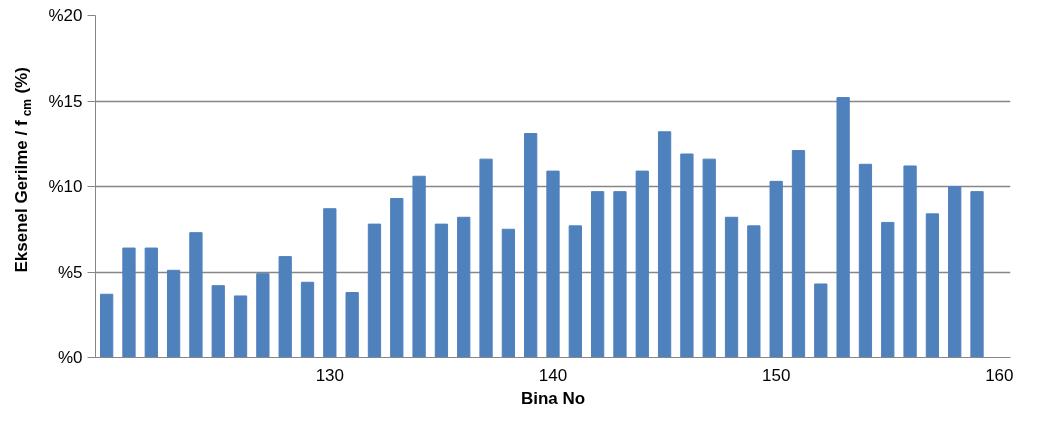 The height and width of the screenshot is (423, 1054). What do you see at coordinates (65, 15) in the screenshot?
I see `y-tick-label: %20` at bounding box center [65, 15].